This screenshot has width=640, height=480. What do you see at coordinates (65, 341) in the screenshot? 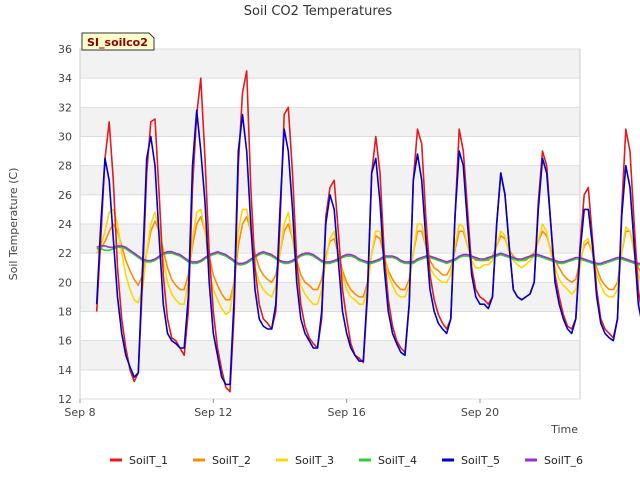
I see `y-tick-label: 16` at bounding box center [65, 341].